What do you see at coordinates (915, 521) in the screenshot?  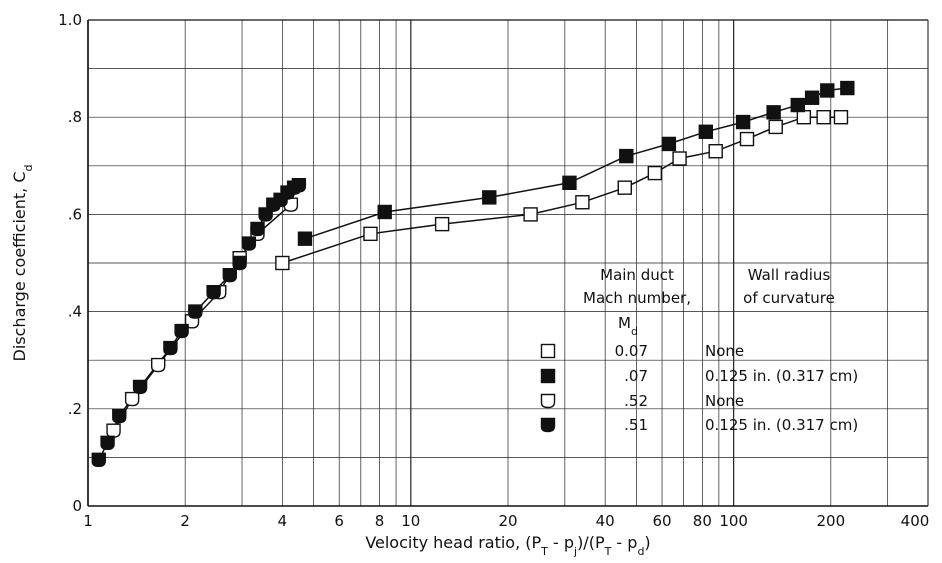 I see `x-tick-label: 400` at bounding box center [915, 521].